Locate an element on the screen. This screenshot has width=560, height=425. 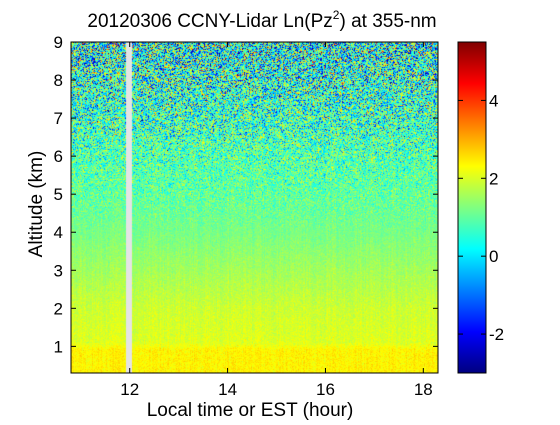
x-tick-label: 14 is located at coordinates (227, 389).